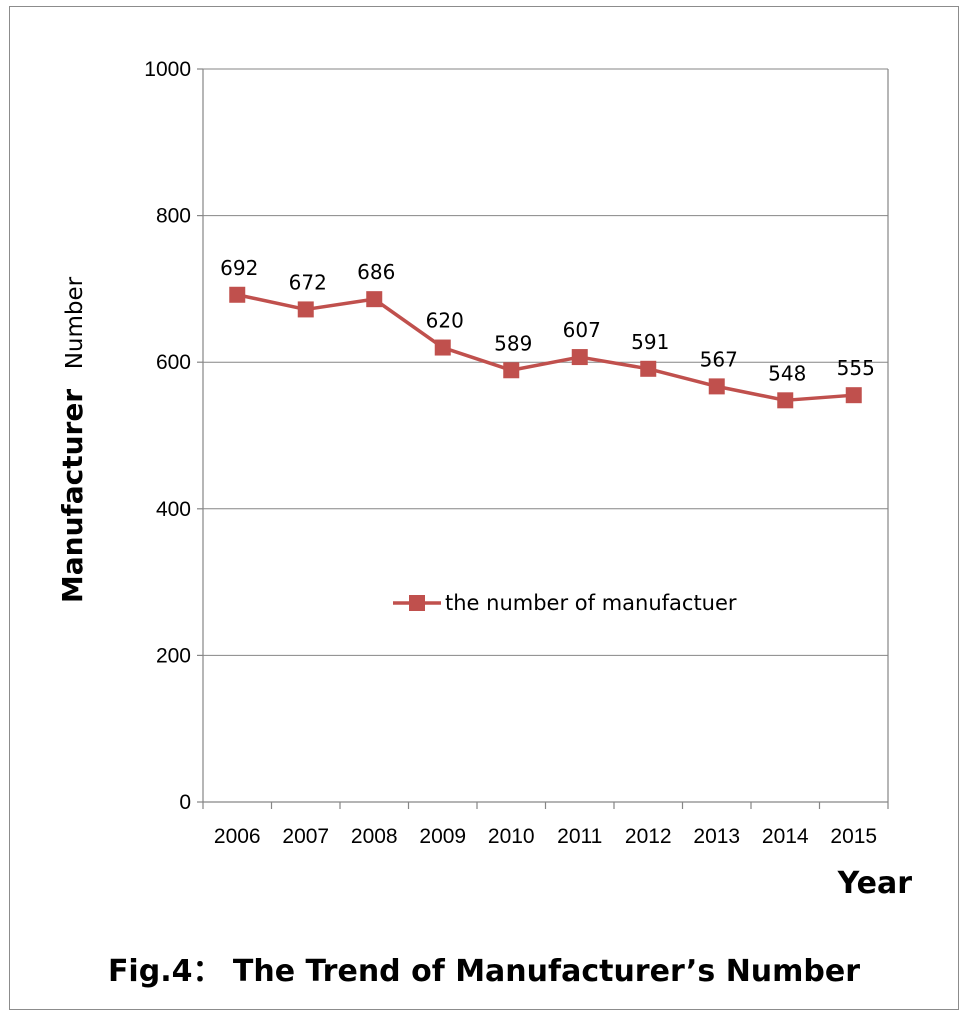 This screenshot has height=1016, width=968. I want to click on y-tick-label: 0, so click(185, 802).